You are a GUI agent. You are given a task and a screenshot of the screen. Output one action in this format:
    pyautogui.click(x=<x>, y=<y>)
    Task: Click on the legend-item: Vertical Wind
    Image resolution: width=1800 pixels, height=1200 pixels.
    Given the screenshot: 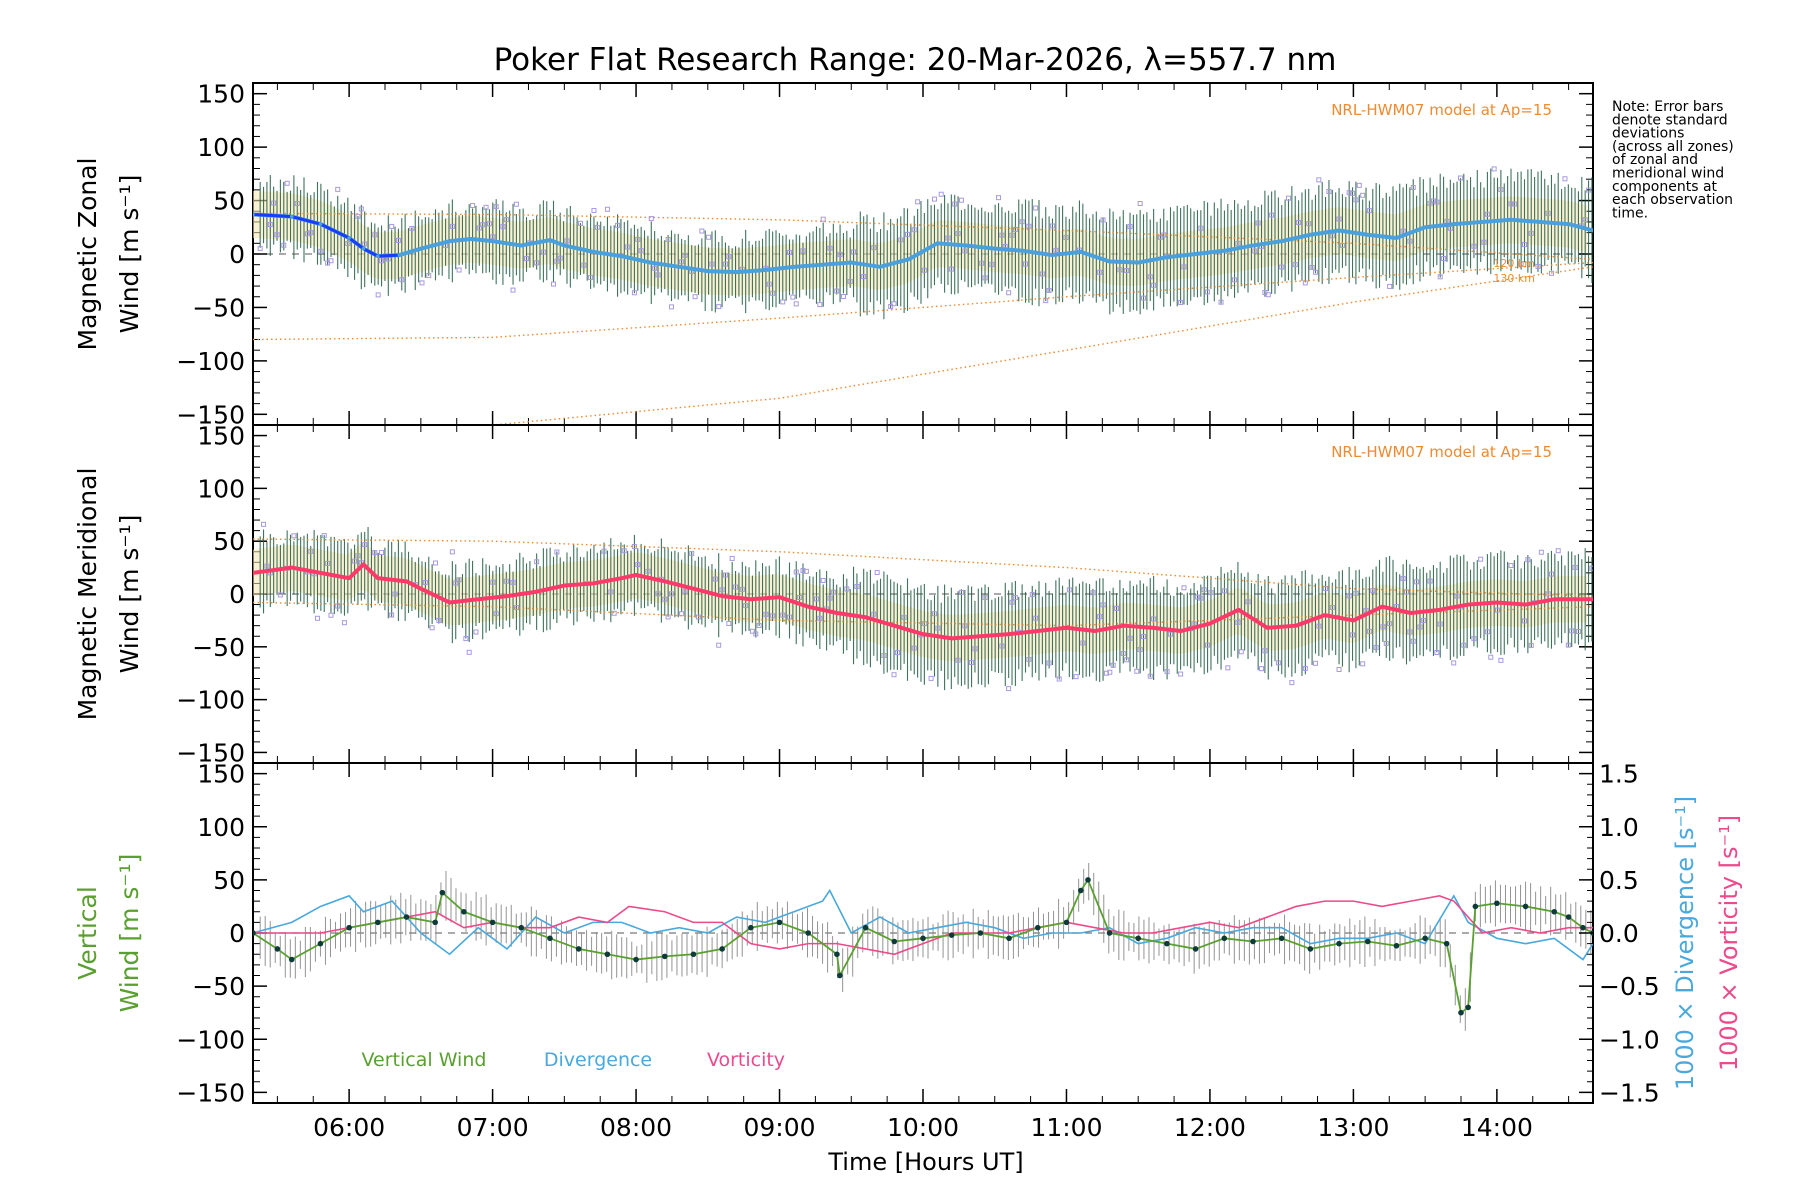 What is the action you would take?
    pyautogui.click(x=424, y=1060)
    